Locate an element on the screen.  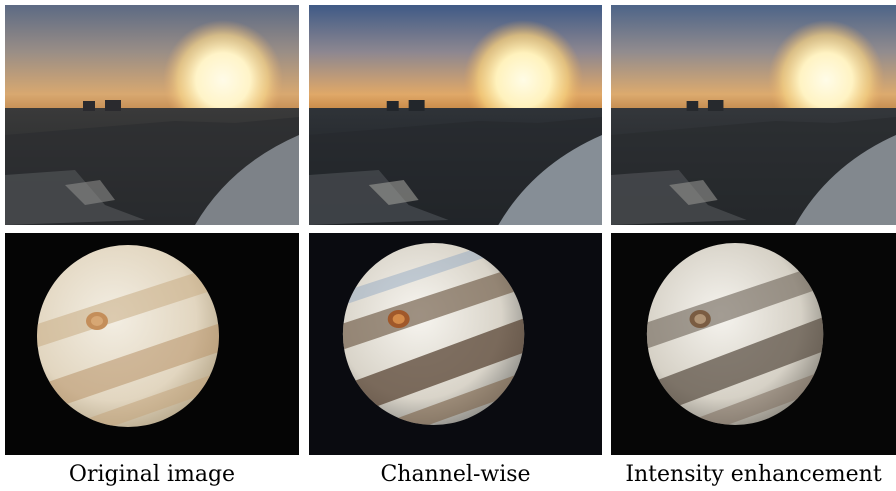
caption-original: Original image is located at coordinates (152, 474).